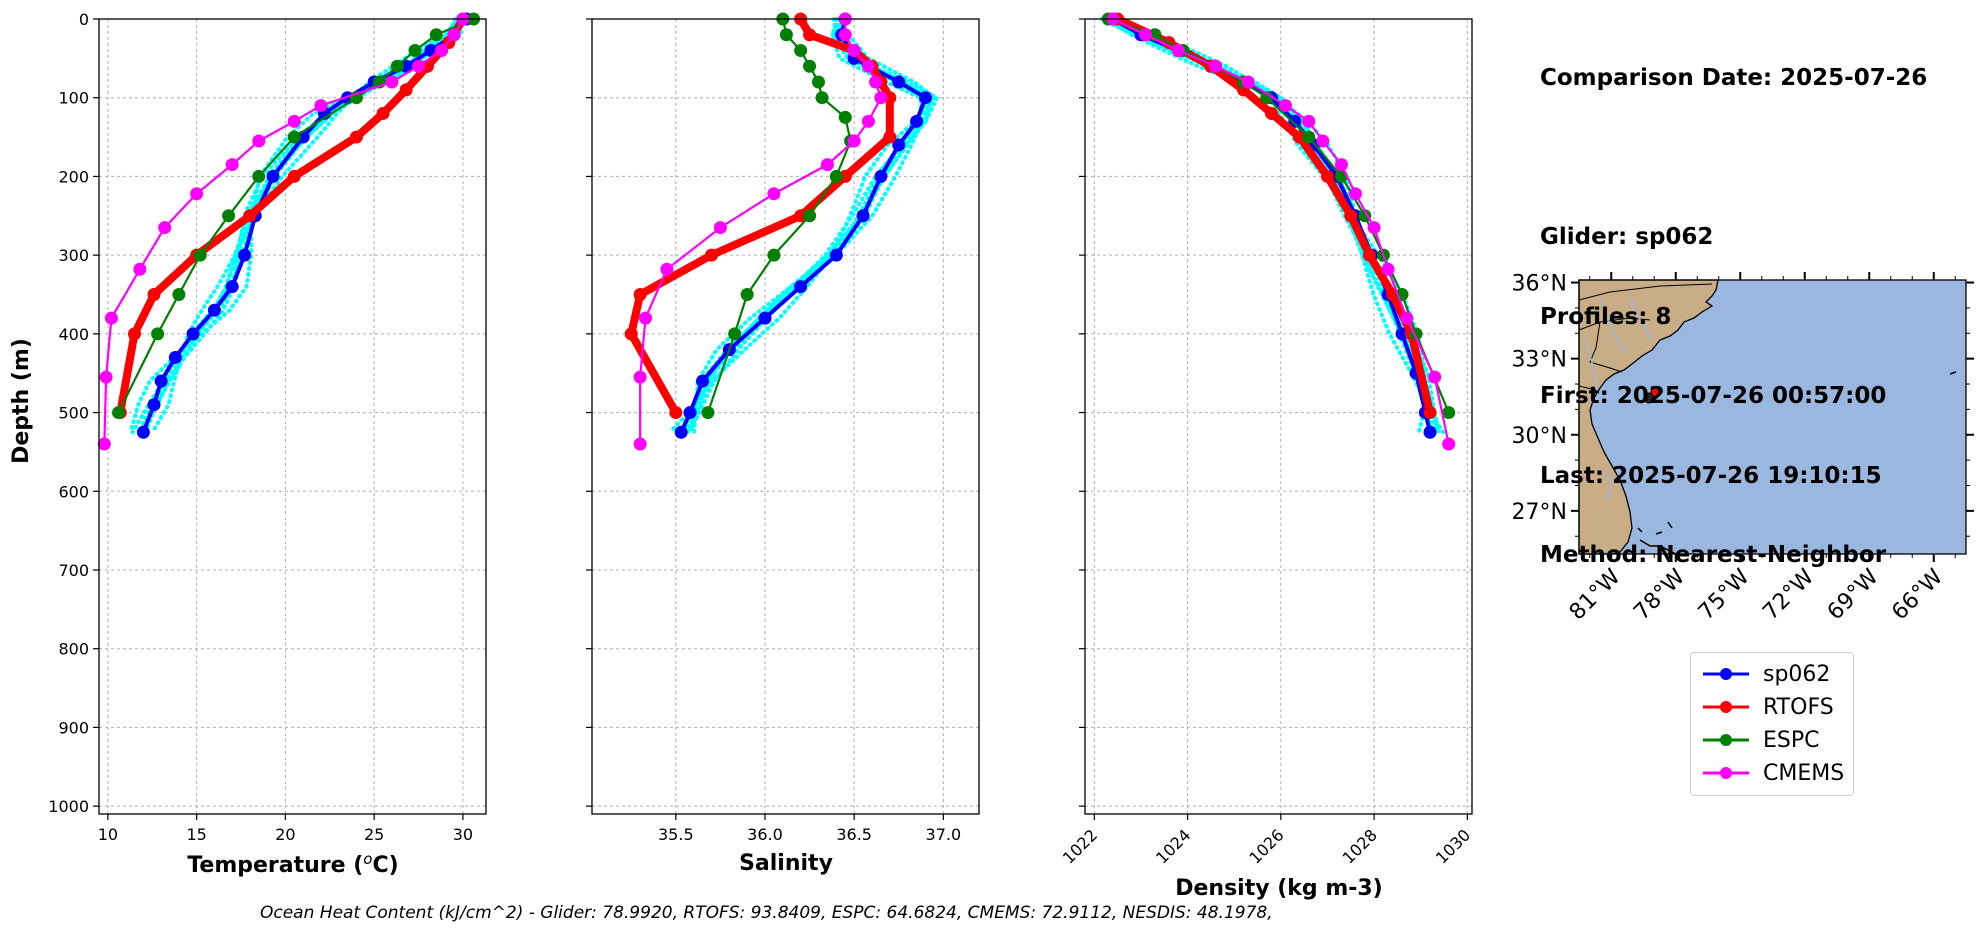  I want to click on legend-item-rtofs: RTOFS, so click(1767, 707).